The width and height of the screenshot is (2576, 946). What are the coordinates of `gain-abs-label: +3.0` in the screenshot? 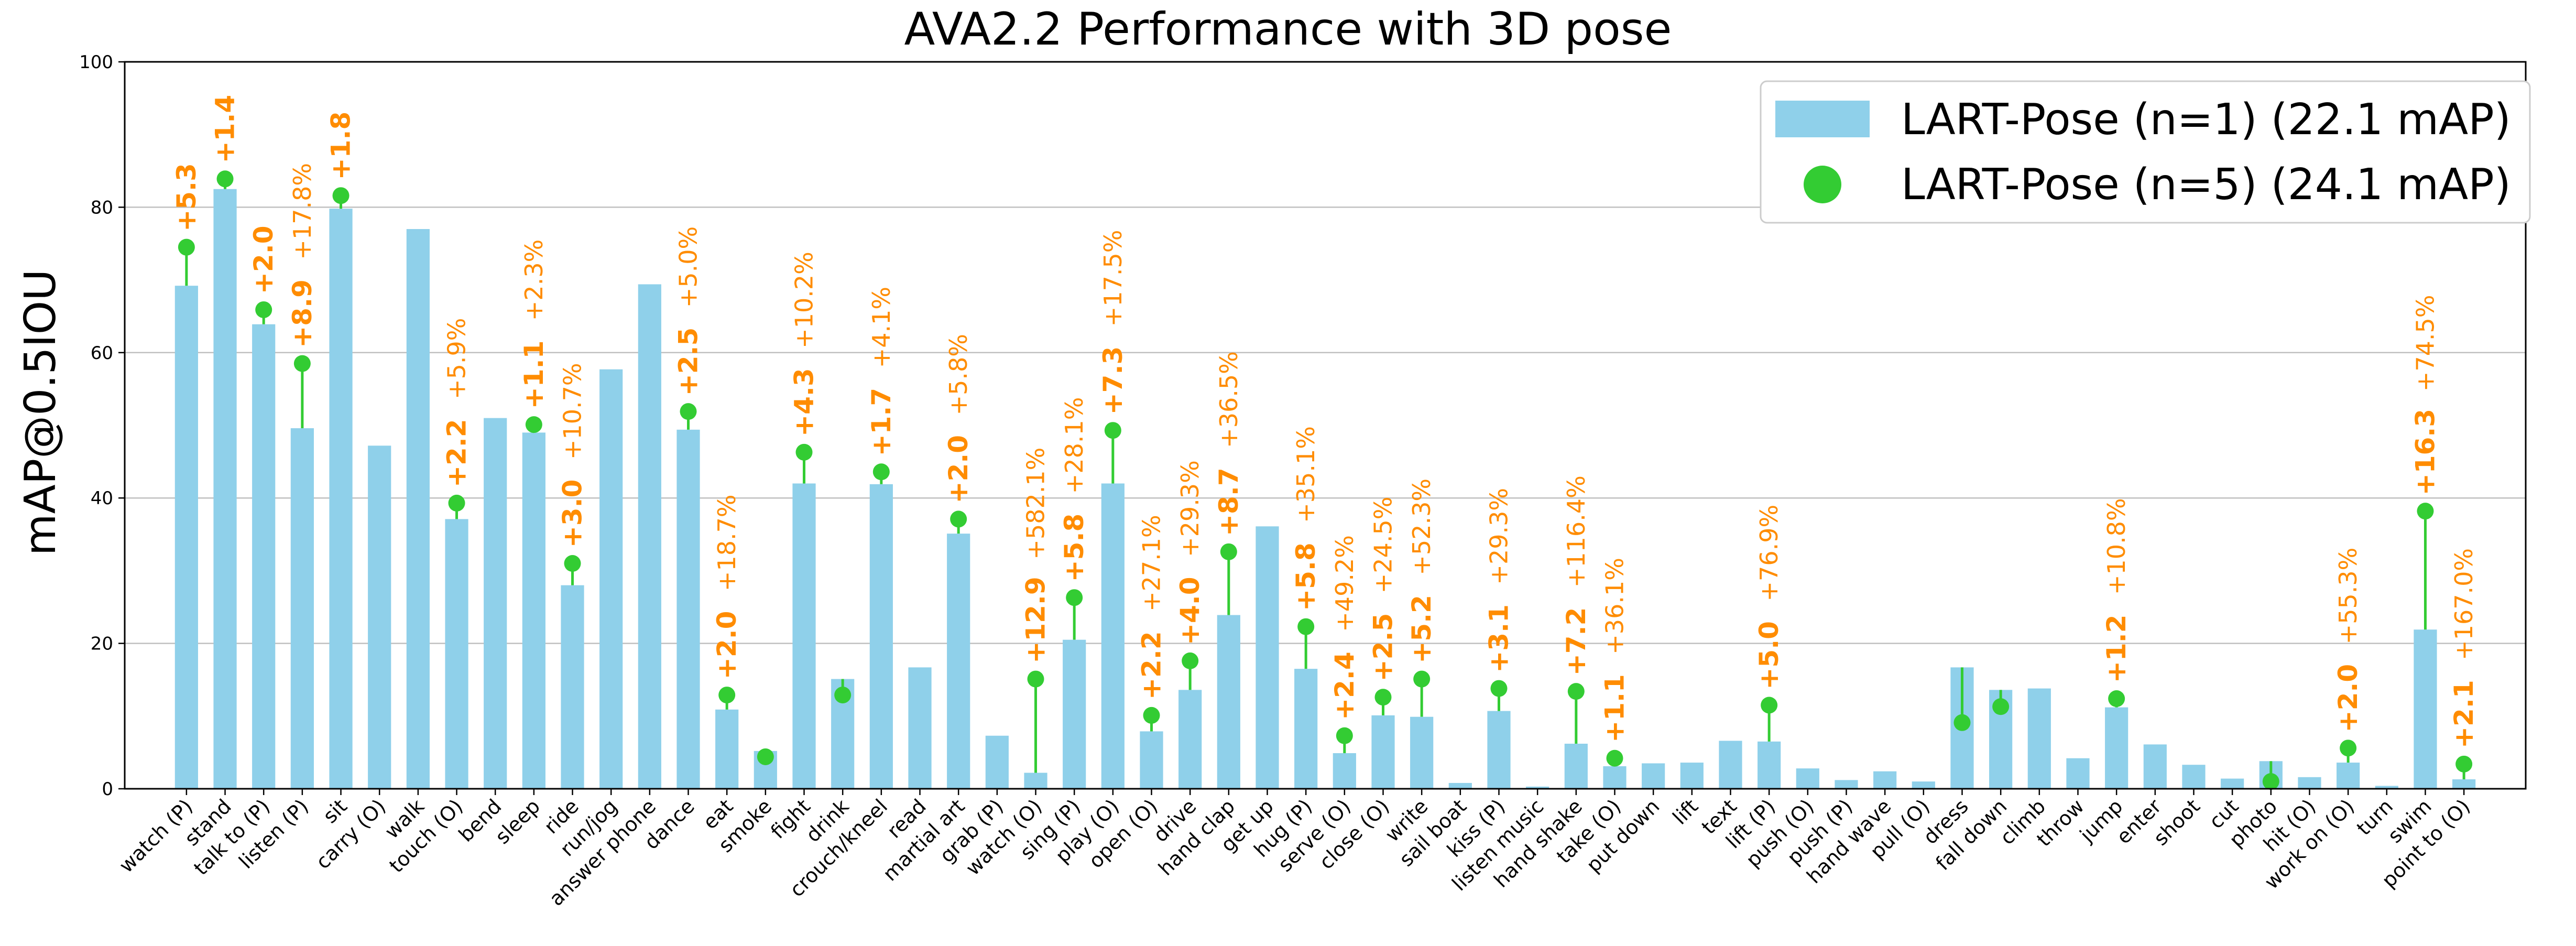 It's located at (573, 514).